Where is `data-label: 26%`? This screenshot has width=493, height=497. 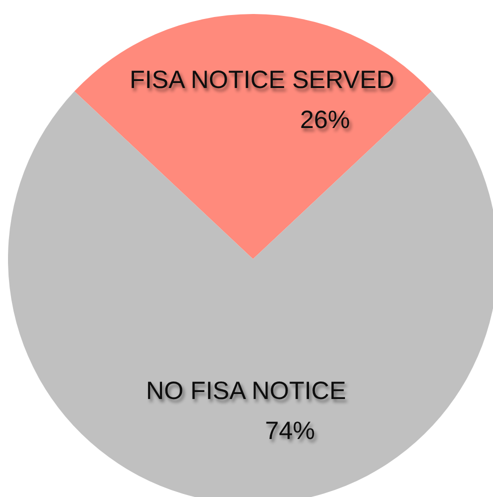 data-label: 26% is located at coordinates (325, 120).